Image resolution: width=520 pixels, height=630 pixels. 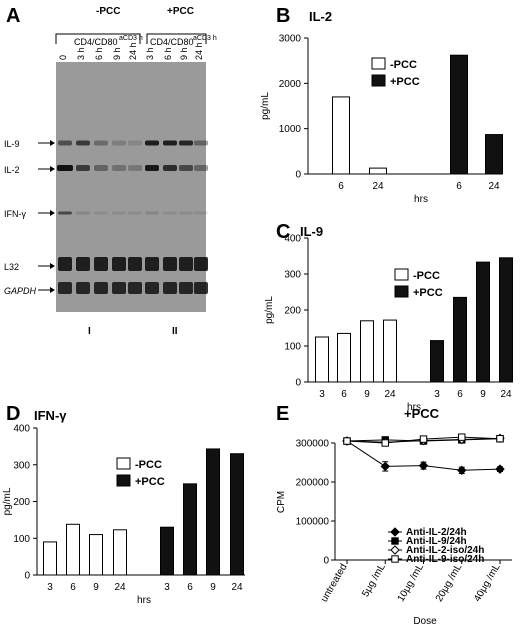 What do you see at coordinates (150, 482) in the screenshot?
I see `chart-d-legend-label: +PCC` at bounding box center [150, 482].